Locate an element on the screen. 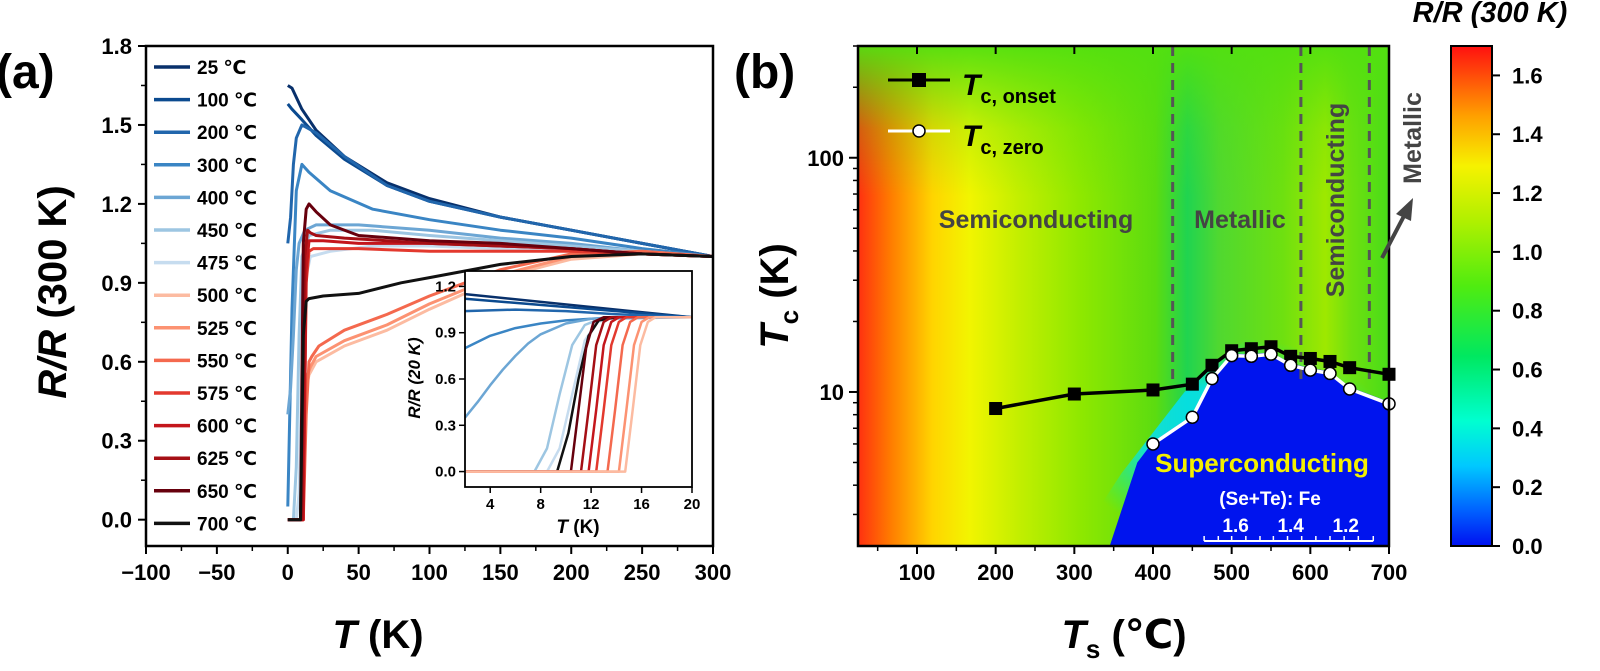 This screenshot has height=671, width=1600. legend-zero-sub: c, zero is located at coordinates (1011, 148).